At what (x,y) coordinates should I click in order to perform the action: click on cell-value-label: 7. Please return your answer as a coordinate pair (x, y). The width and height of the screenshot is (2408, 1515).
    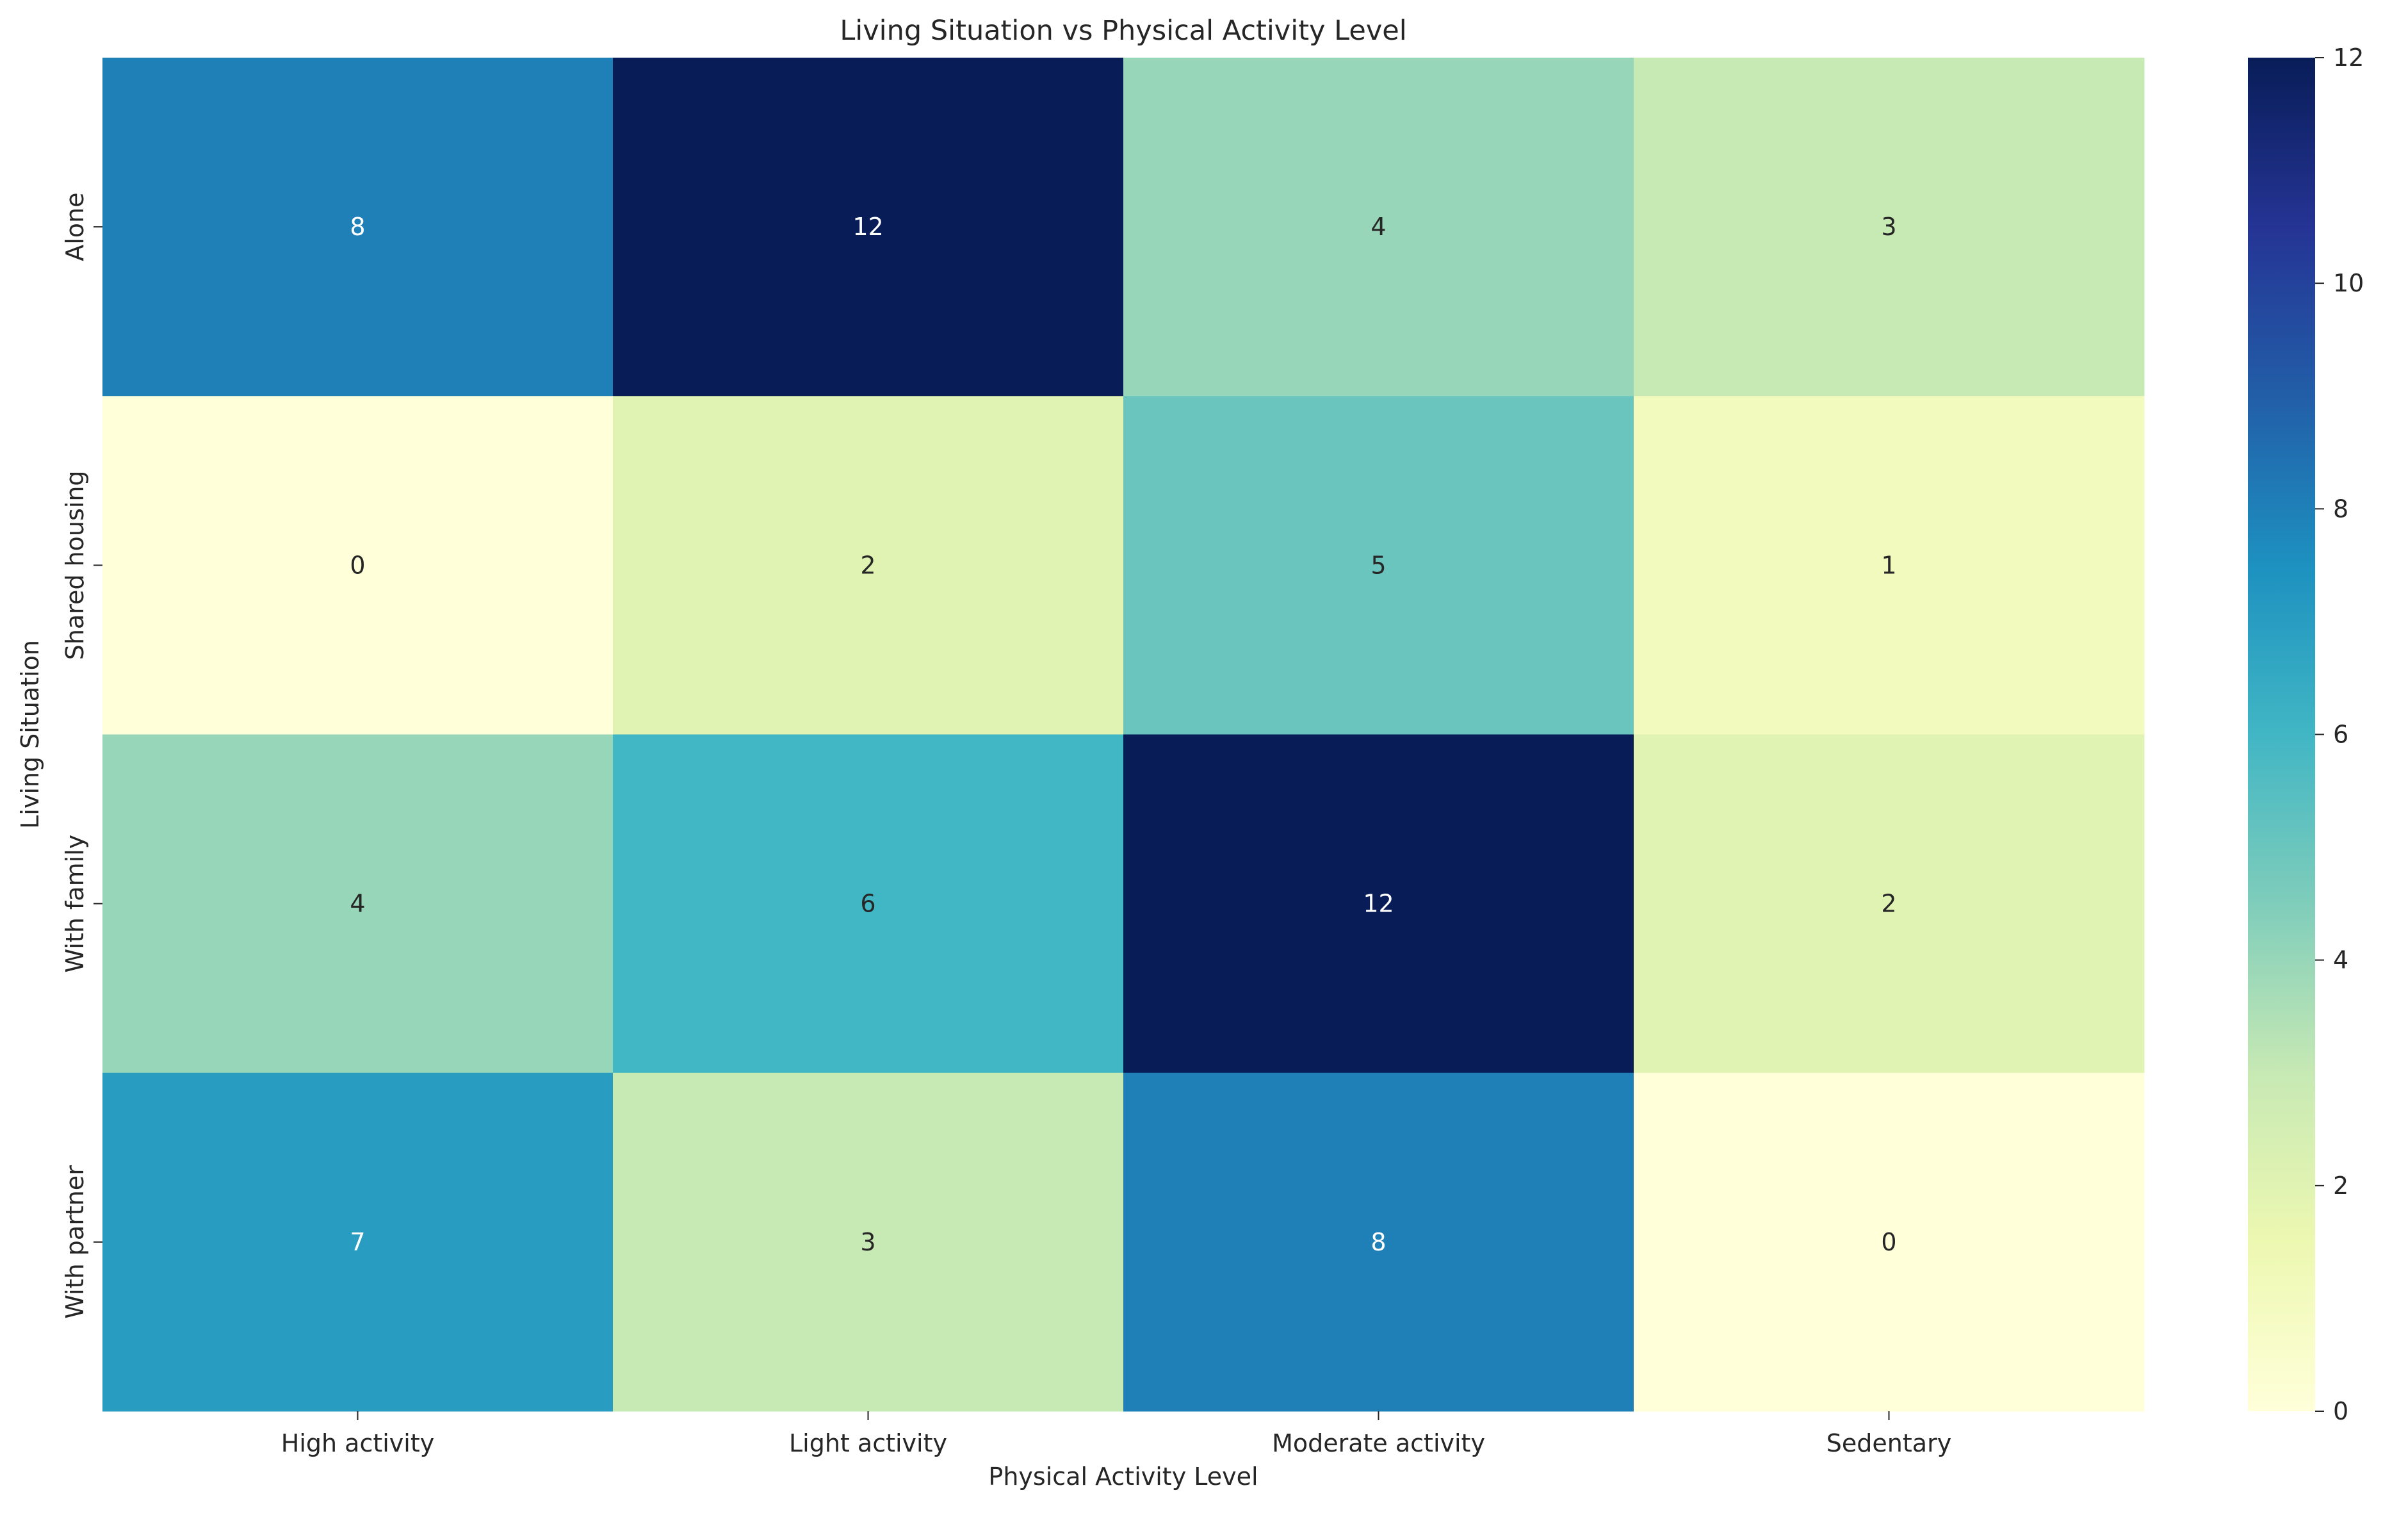
    Looking at the image, I should click on (357, 1242).